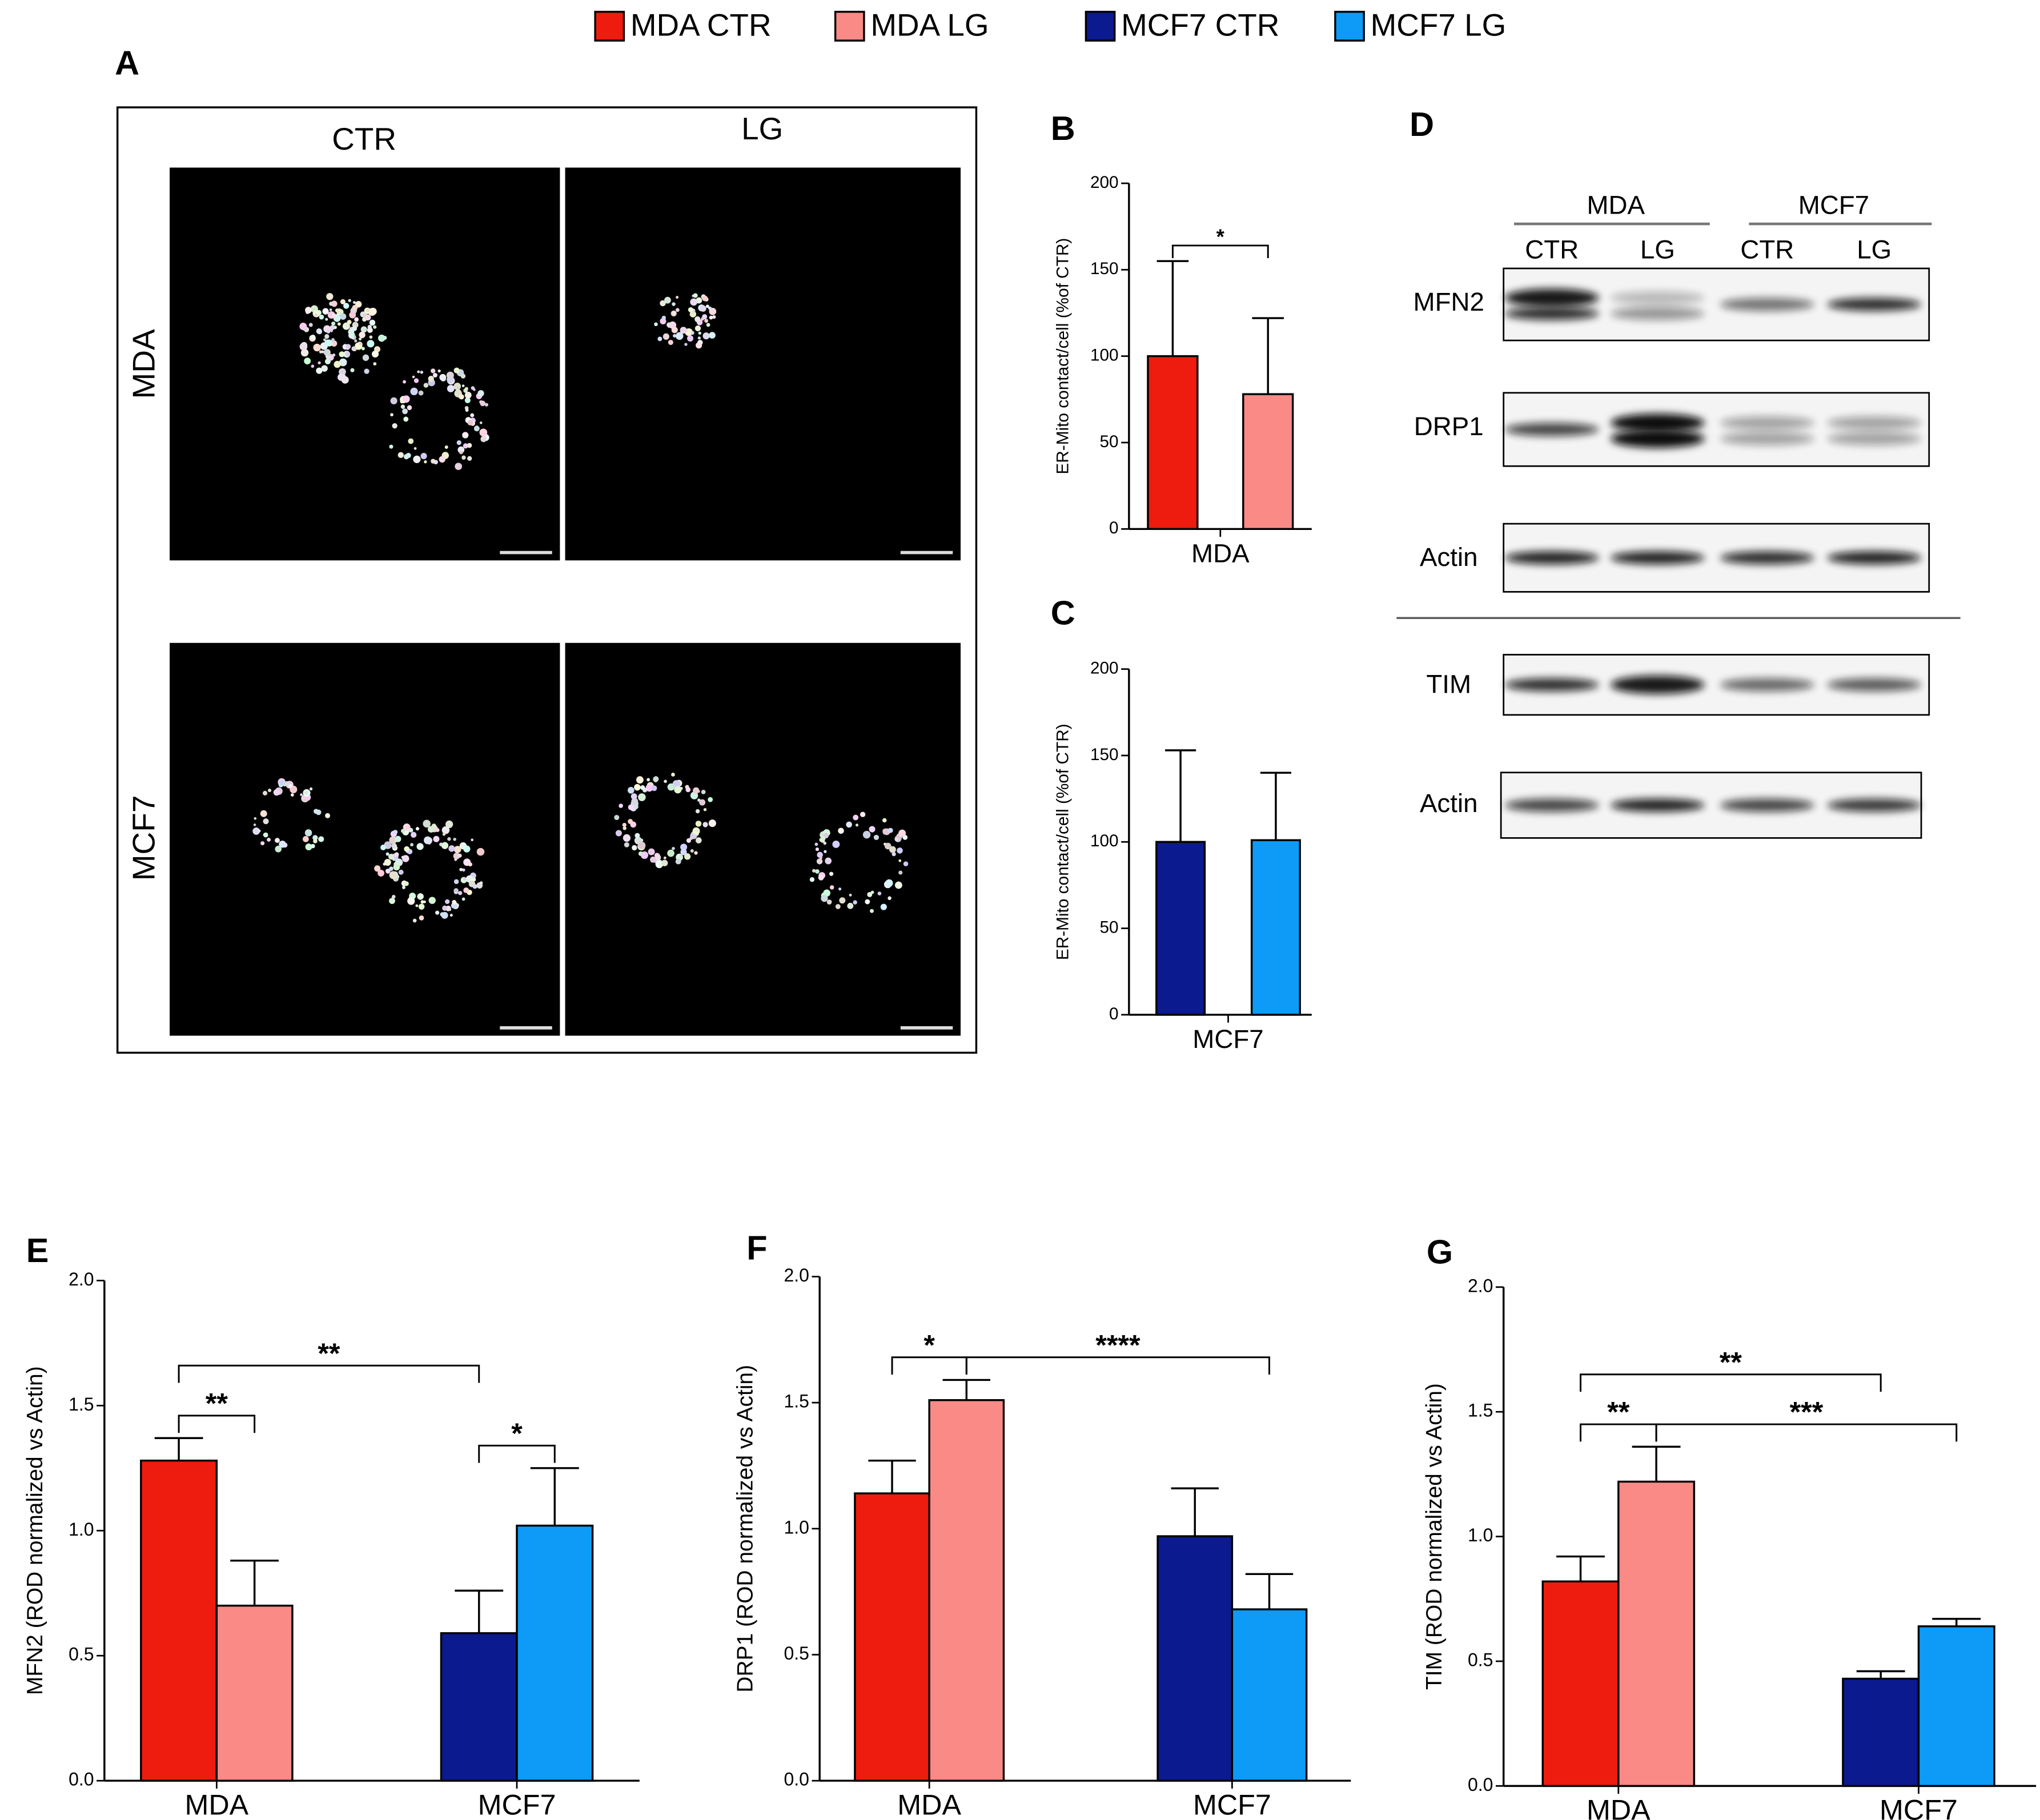  Describe the element at coordinates (1200, 25) in the screenshot. I see `legend-label: MCF7 CTR` at that location.